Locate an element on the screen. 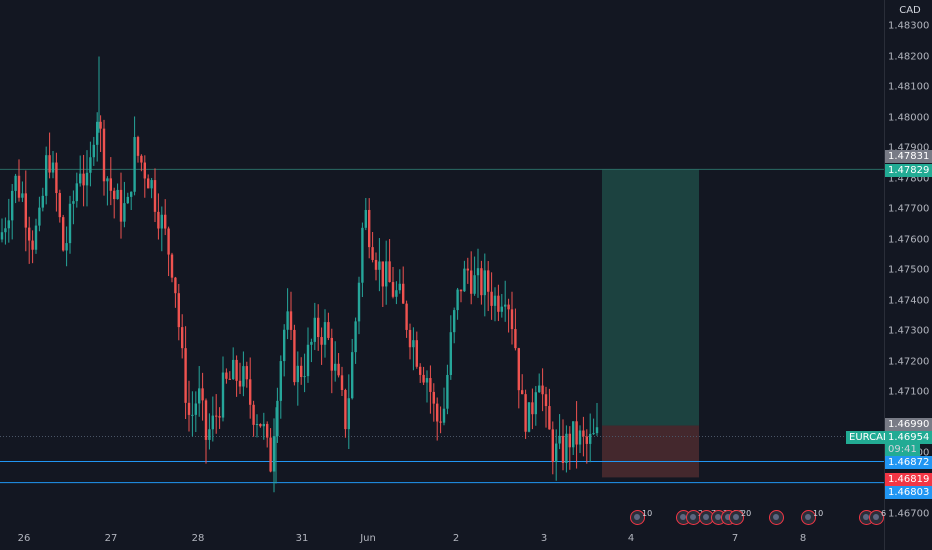 The image size is (932, 550). time-tick-label: 31 is located at coordinates (302, 538).